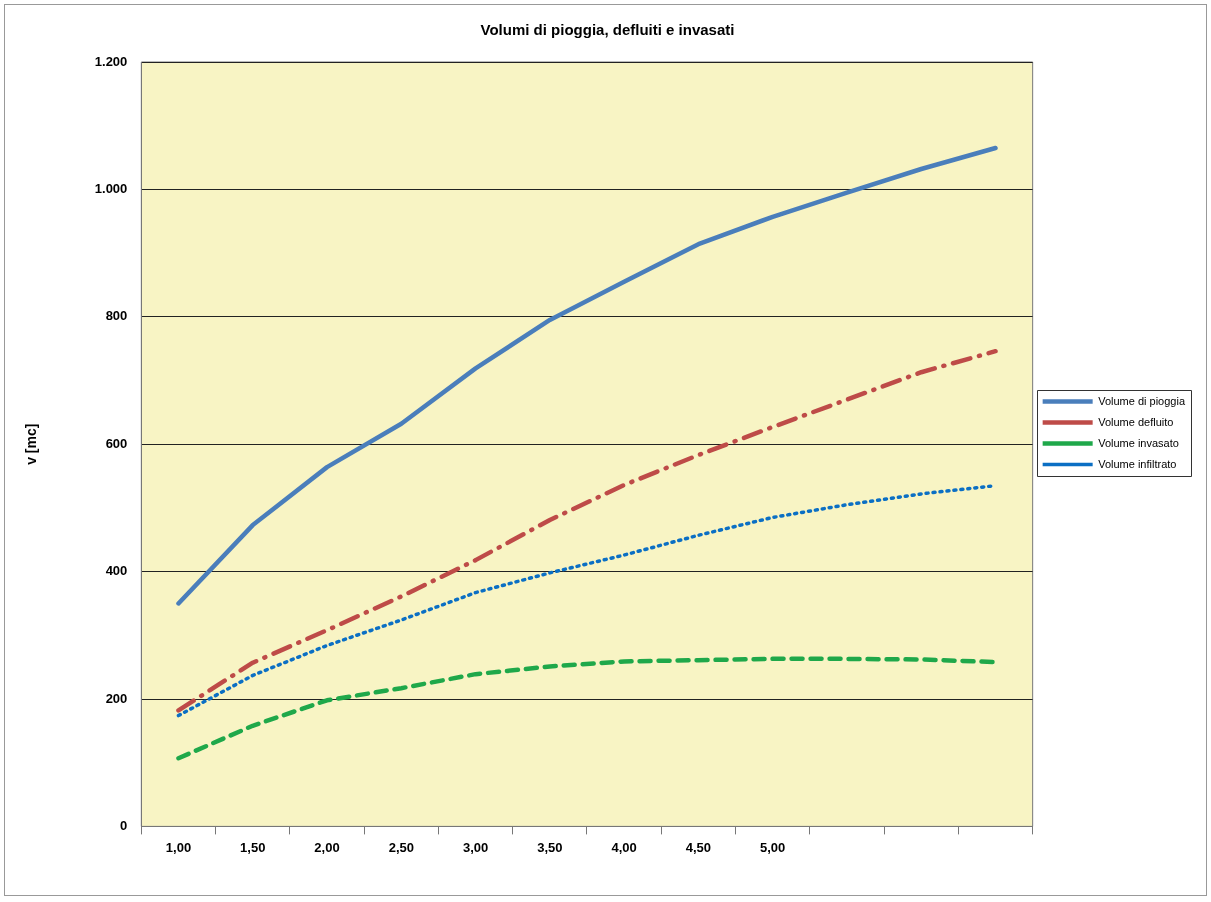 This screenshot has height=902, width=1211. Describe the element at coordinates (31, 444) in the screenshot. I see `y-axis-title: v [mc]` at that location.